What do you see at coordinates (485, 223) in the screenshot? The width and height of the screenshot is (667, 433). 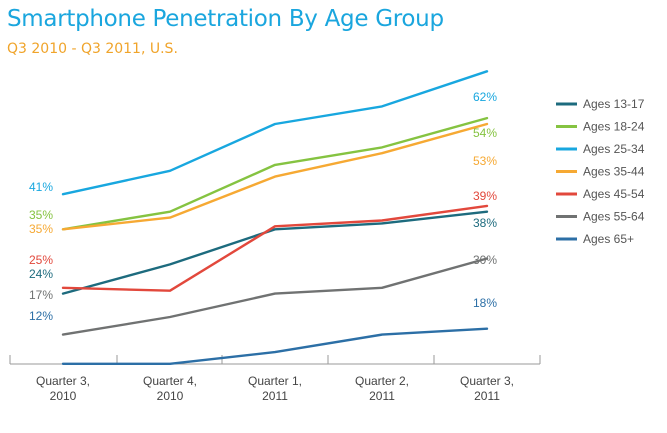 I see `end-label-ages-13-17: 38%` at bounding box center [485, 223].